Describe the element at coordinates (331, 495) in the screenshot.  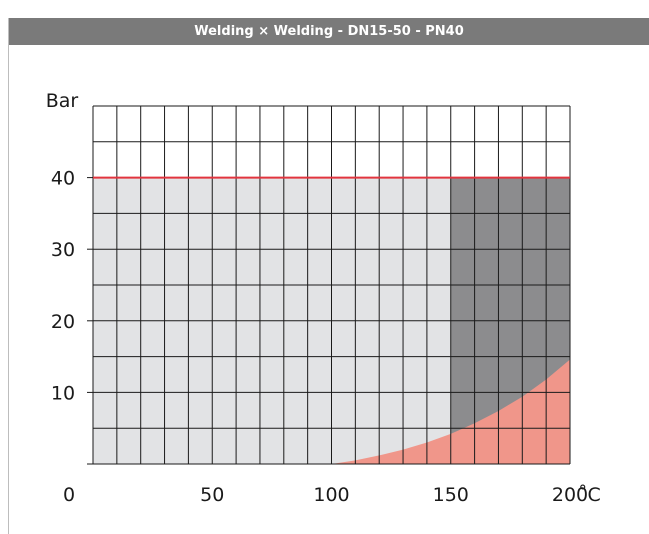
I see `x-tick-label: 100` at that location.